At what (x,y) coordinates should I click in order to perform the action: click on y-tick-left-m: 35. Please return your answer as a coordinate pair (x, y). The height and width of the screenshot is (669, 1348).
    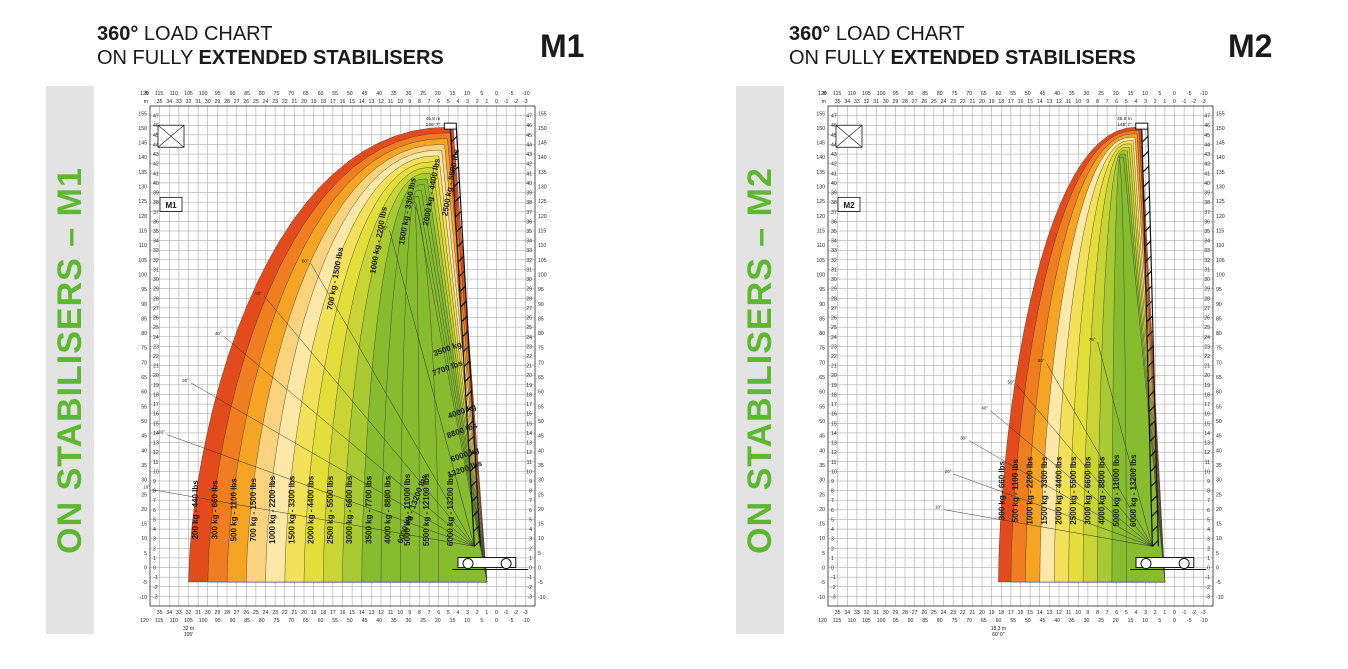
    Looking at the image, I should click on (156, 232).